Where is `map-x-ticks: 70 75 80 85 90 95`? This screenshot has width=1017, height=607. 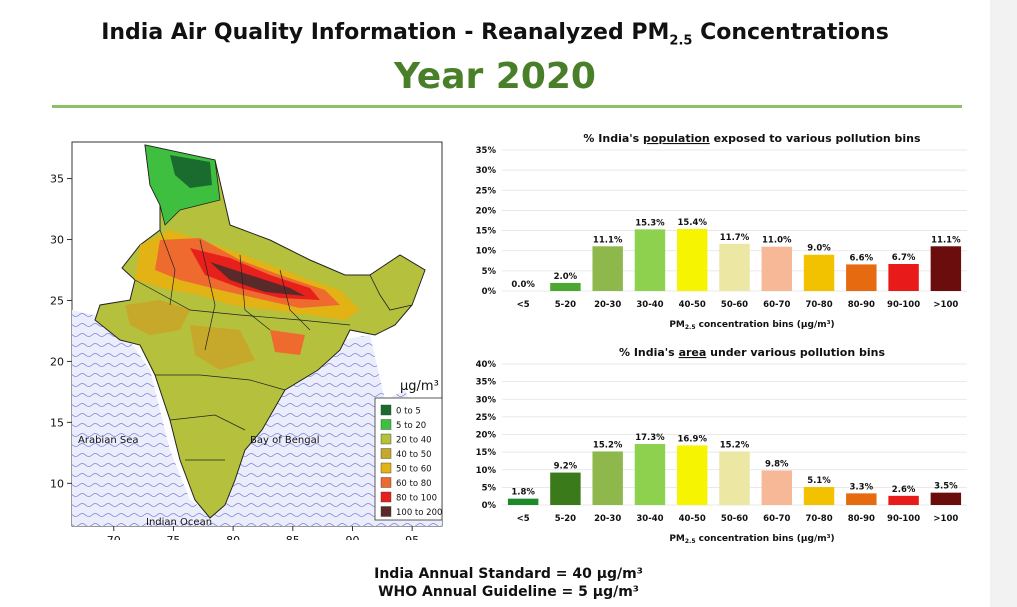
map-x-ticks: 70 75 80 85 90 95 is located at coordinates (263, 536).